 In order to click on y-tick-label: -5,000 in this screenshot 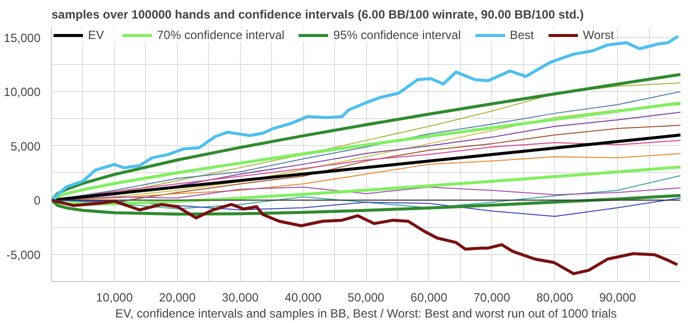, I will do `click(23, 255)`.